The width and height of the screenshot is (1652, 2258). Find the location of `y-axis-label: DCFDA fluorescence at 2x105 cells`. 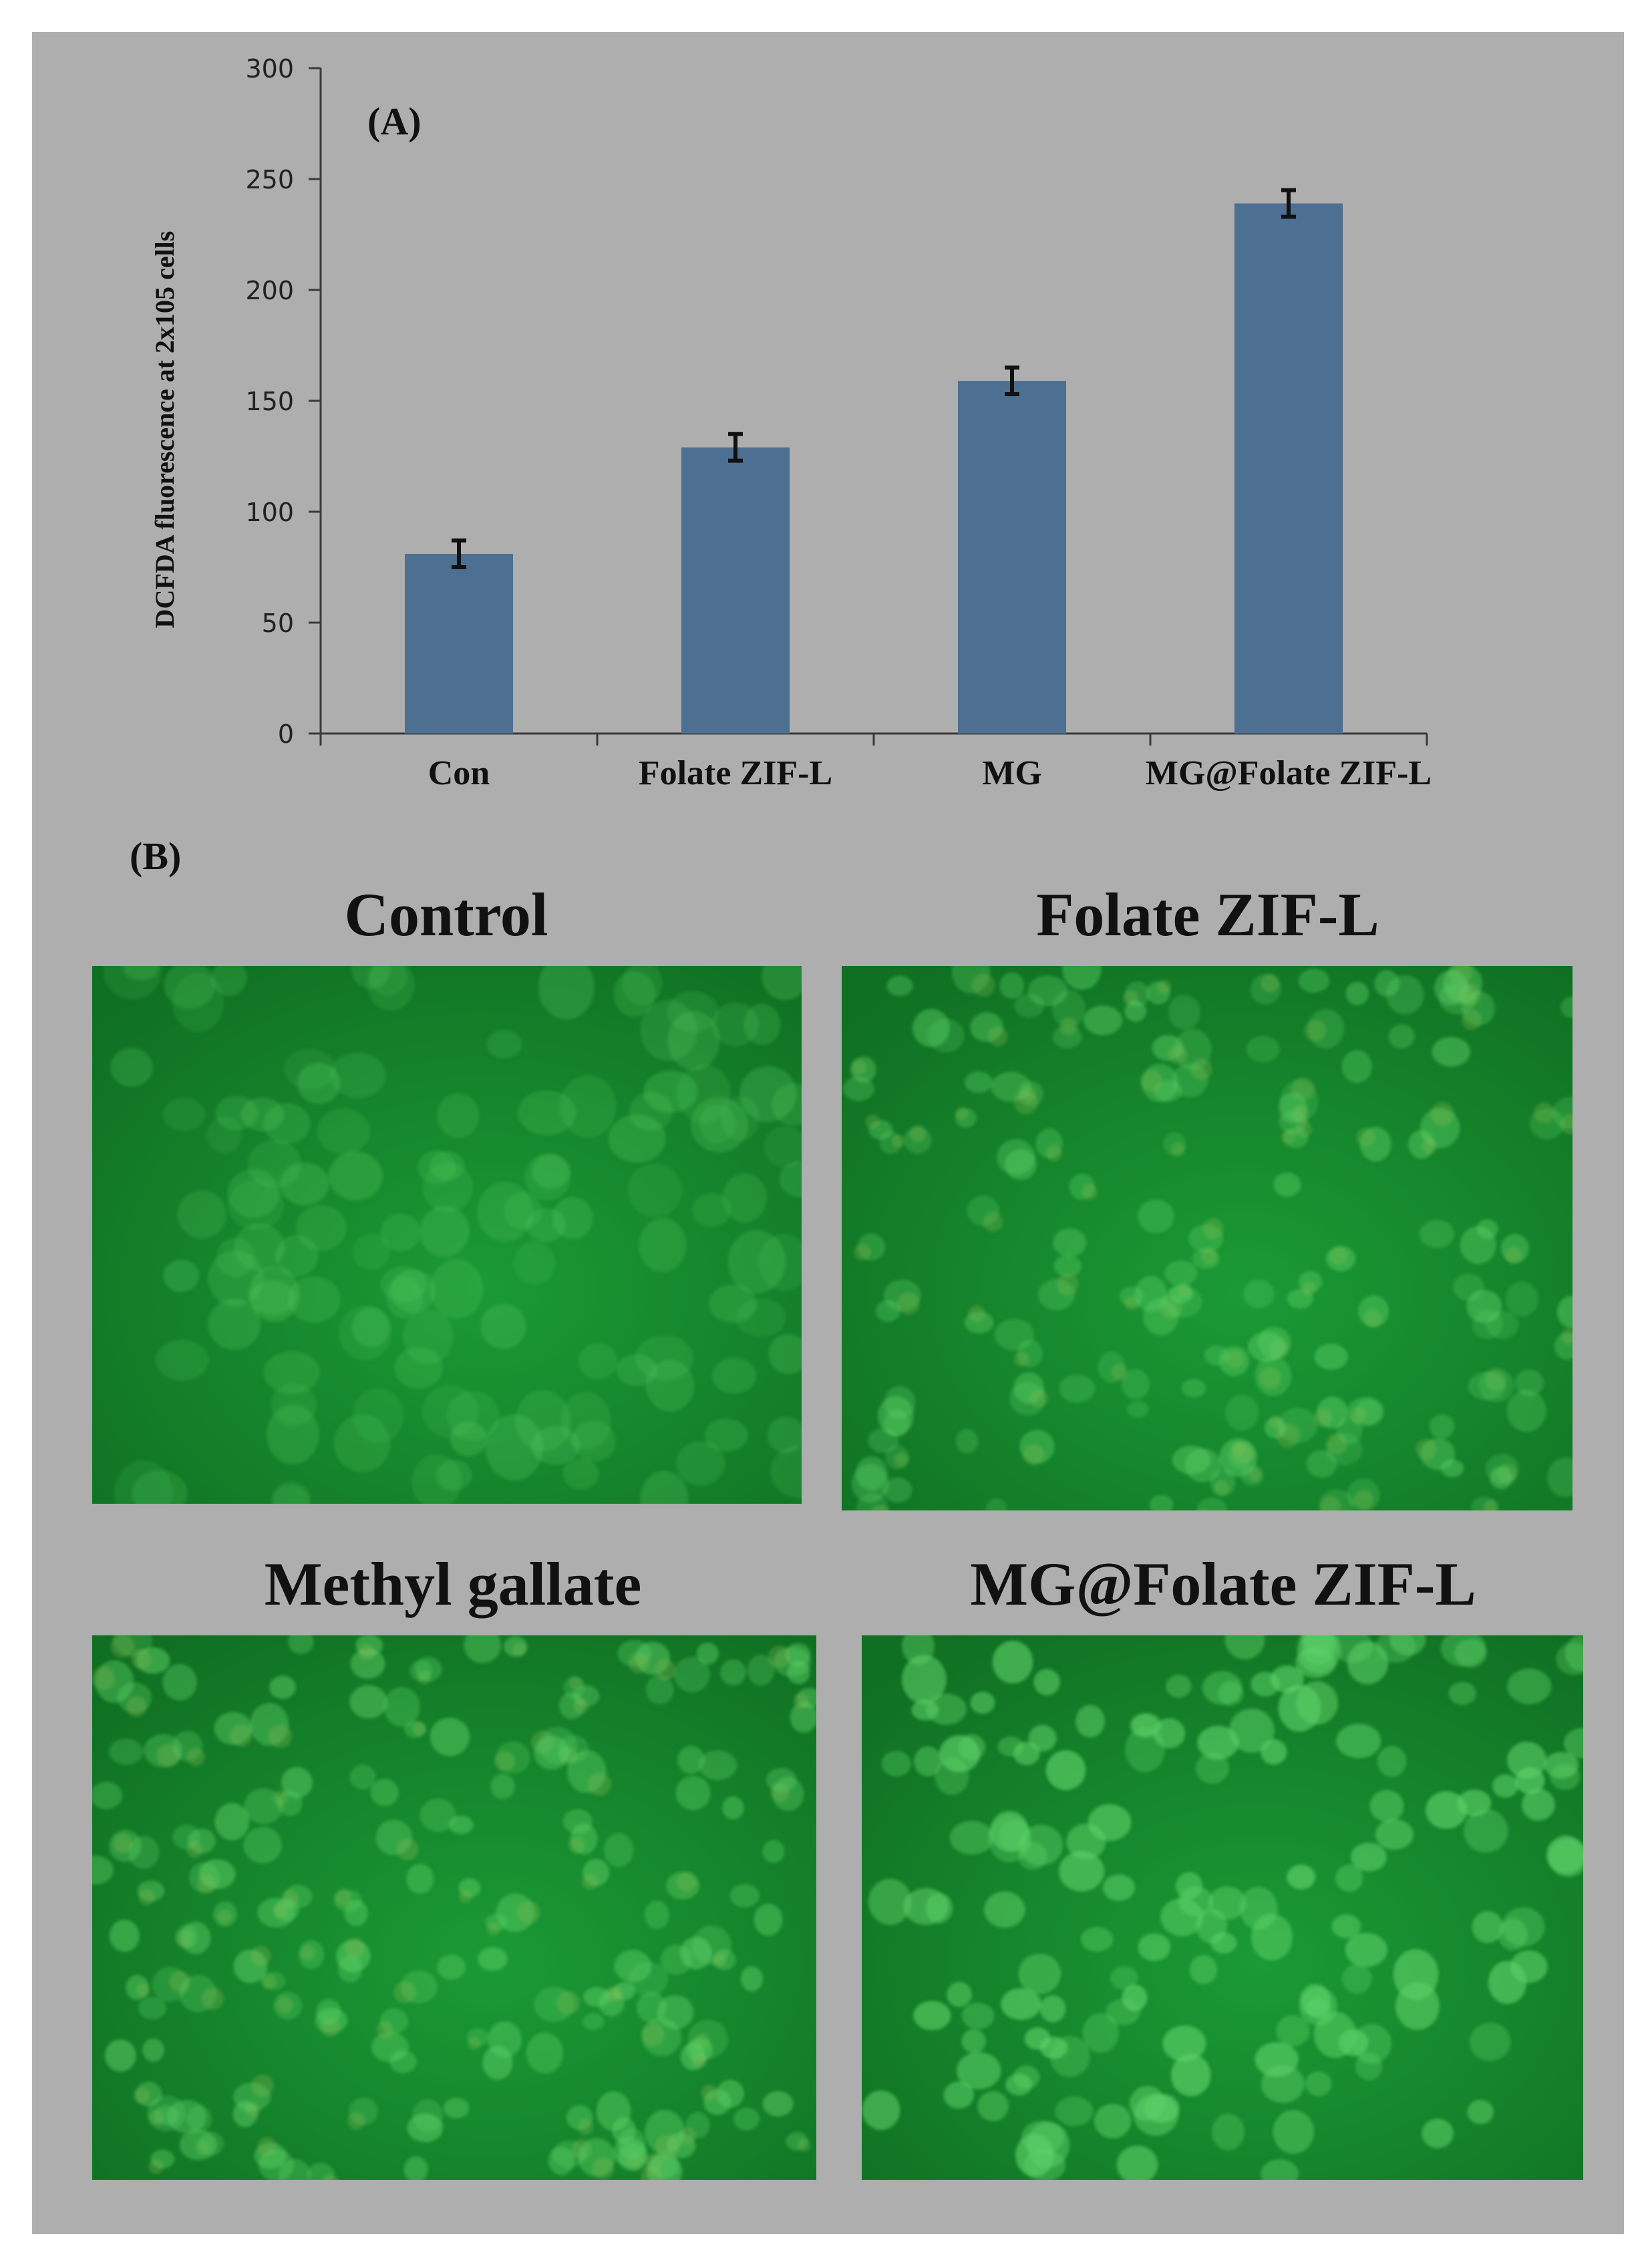

y-axis-label: DCFDA fluorescence at 2x105 cells is located at coordinates (165, 430).